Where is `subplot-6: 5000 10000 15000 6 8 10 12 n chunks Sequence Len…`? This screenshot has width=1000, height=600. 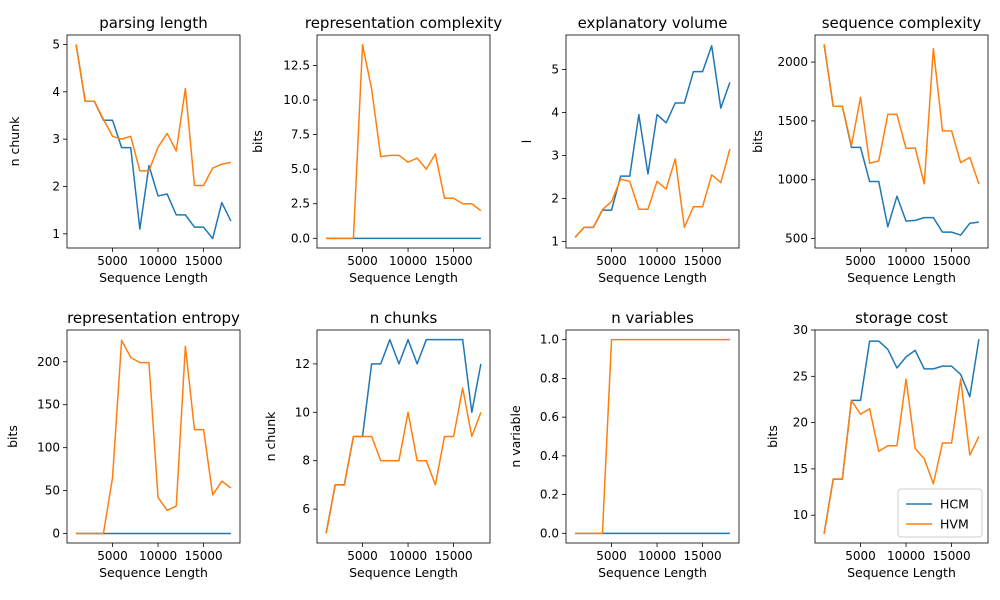 subplot-6: 5000 10000 15000 6 8 10 12 n chunks Sequence Len… is located at coordinates (377, 444).